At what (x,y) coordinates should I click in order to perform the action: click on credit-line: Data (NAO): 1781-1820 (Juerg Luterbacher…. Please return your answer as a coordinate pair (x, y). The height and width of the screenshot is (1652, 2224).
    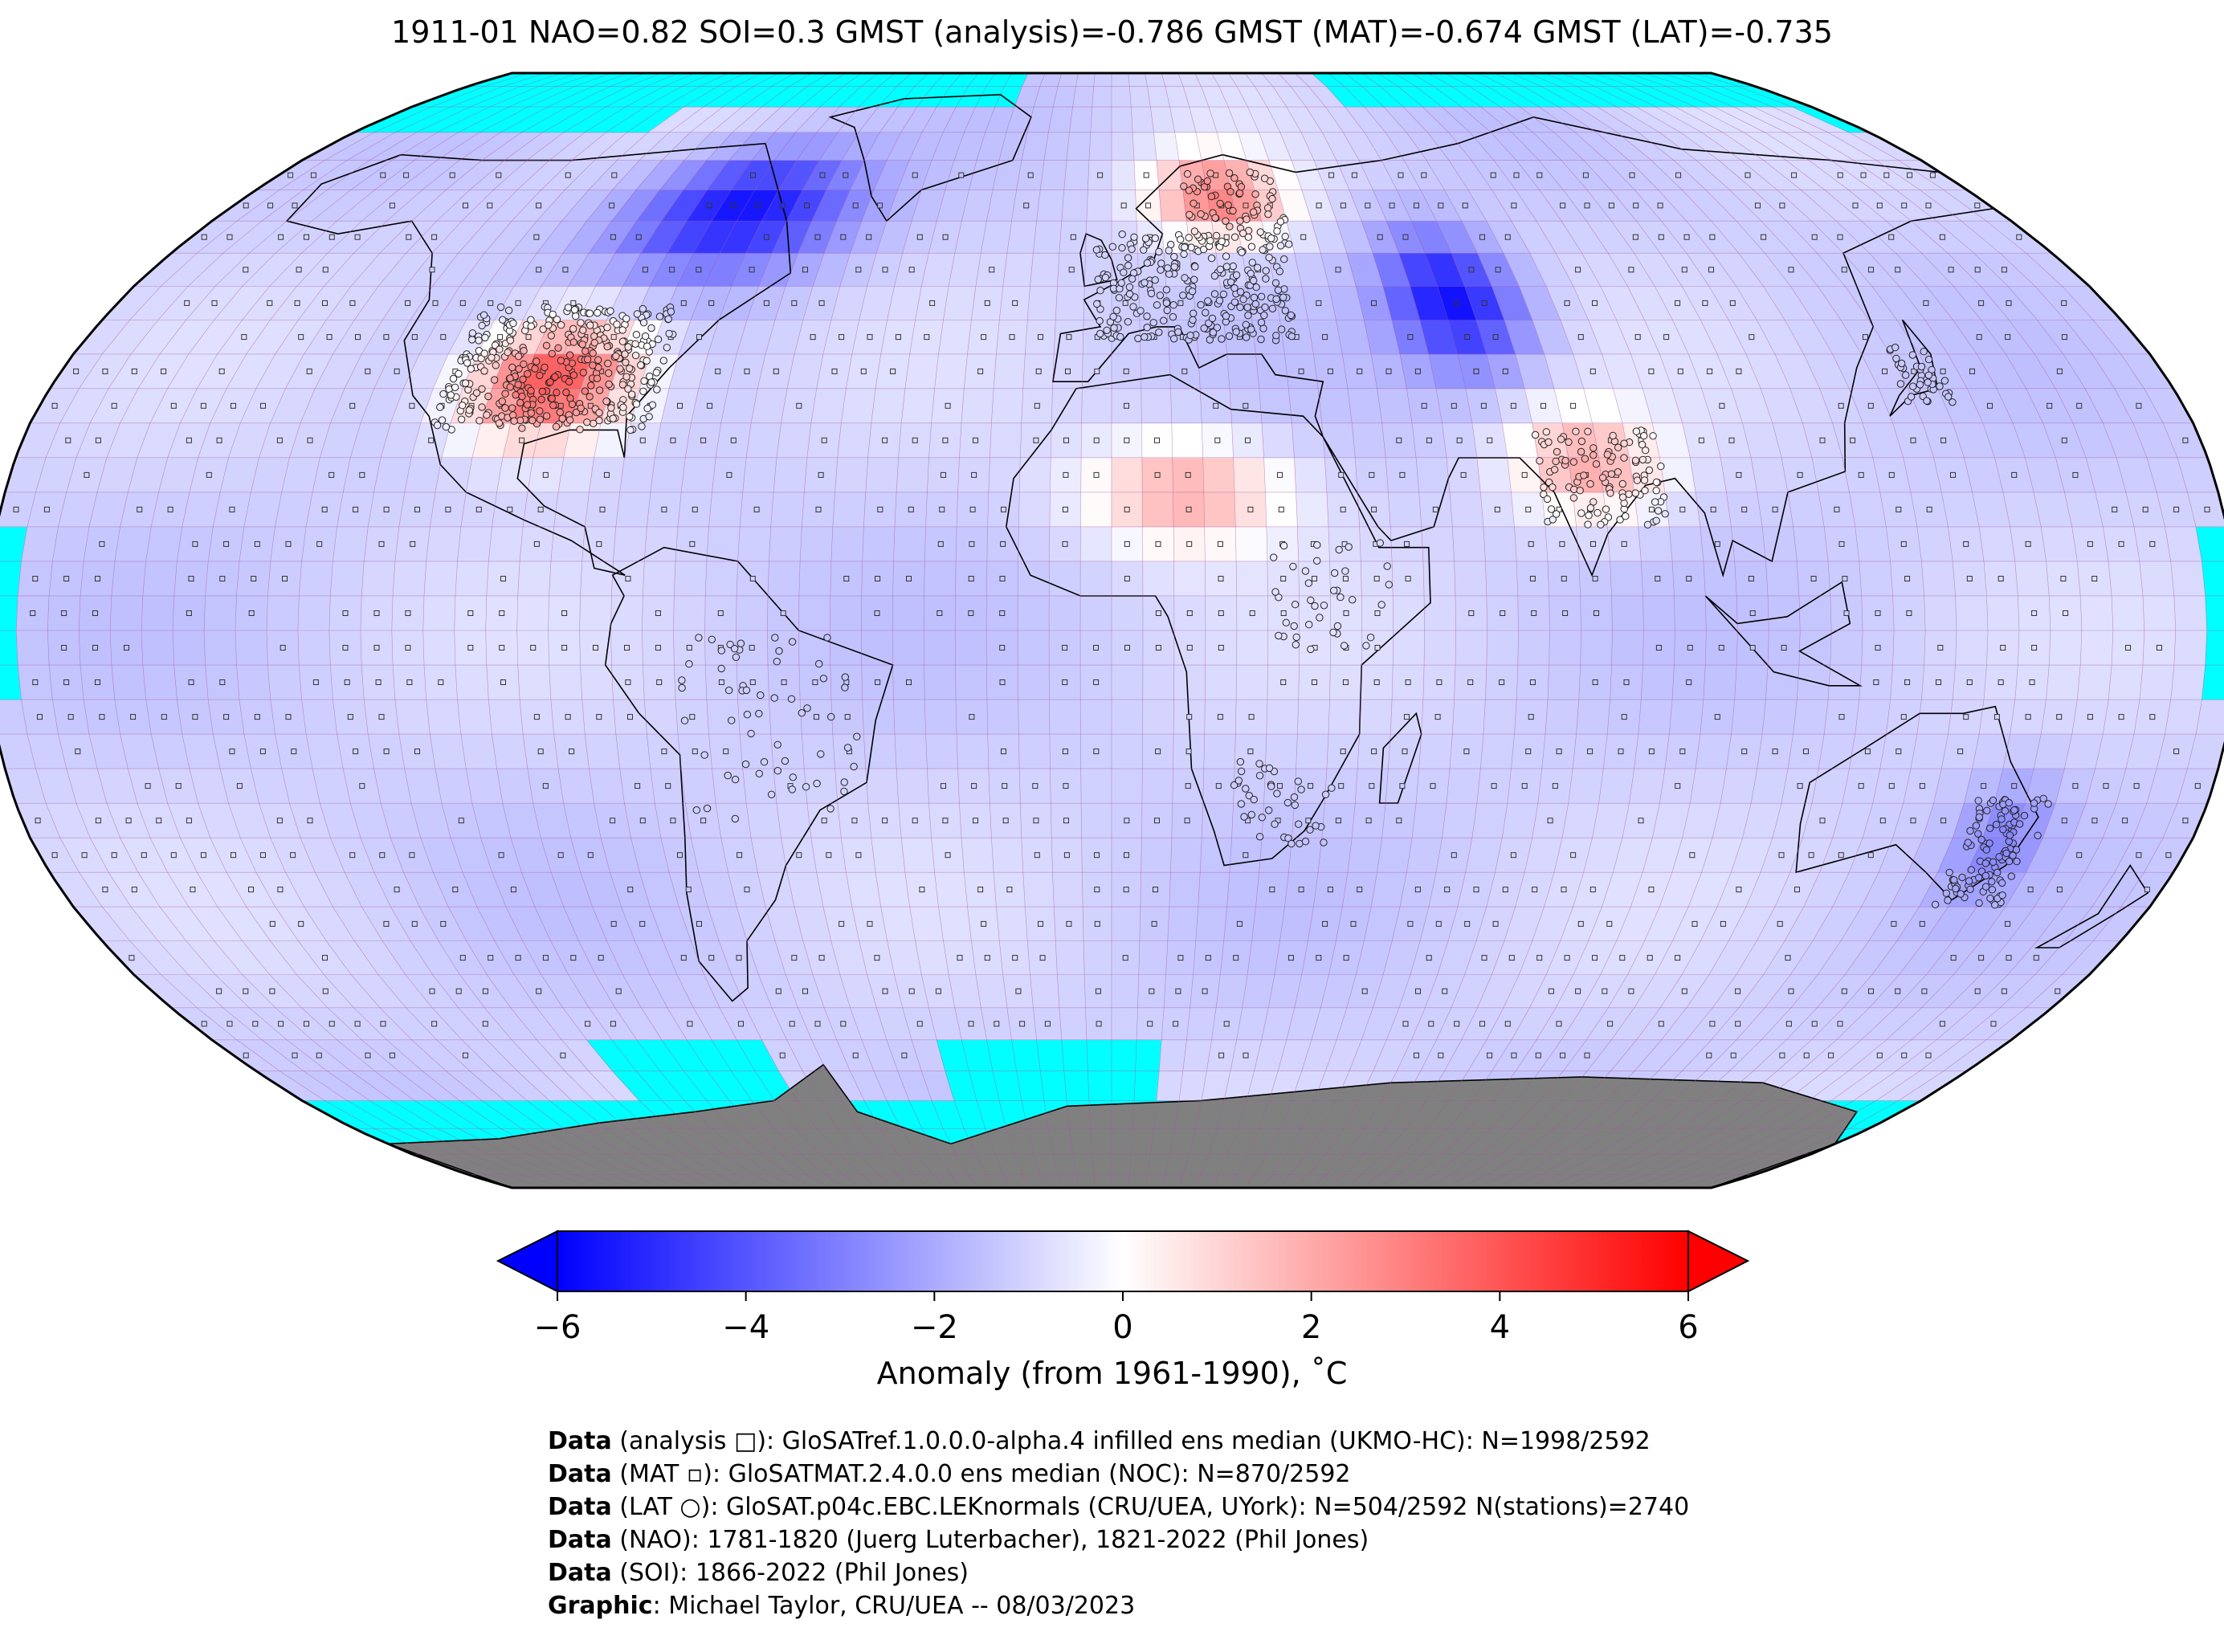
    Looking at the image, I should click on (1118, 1540).